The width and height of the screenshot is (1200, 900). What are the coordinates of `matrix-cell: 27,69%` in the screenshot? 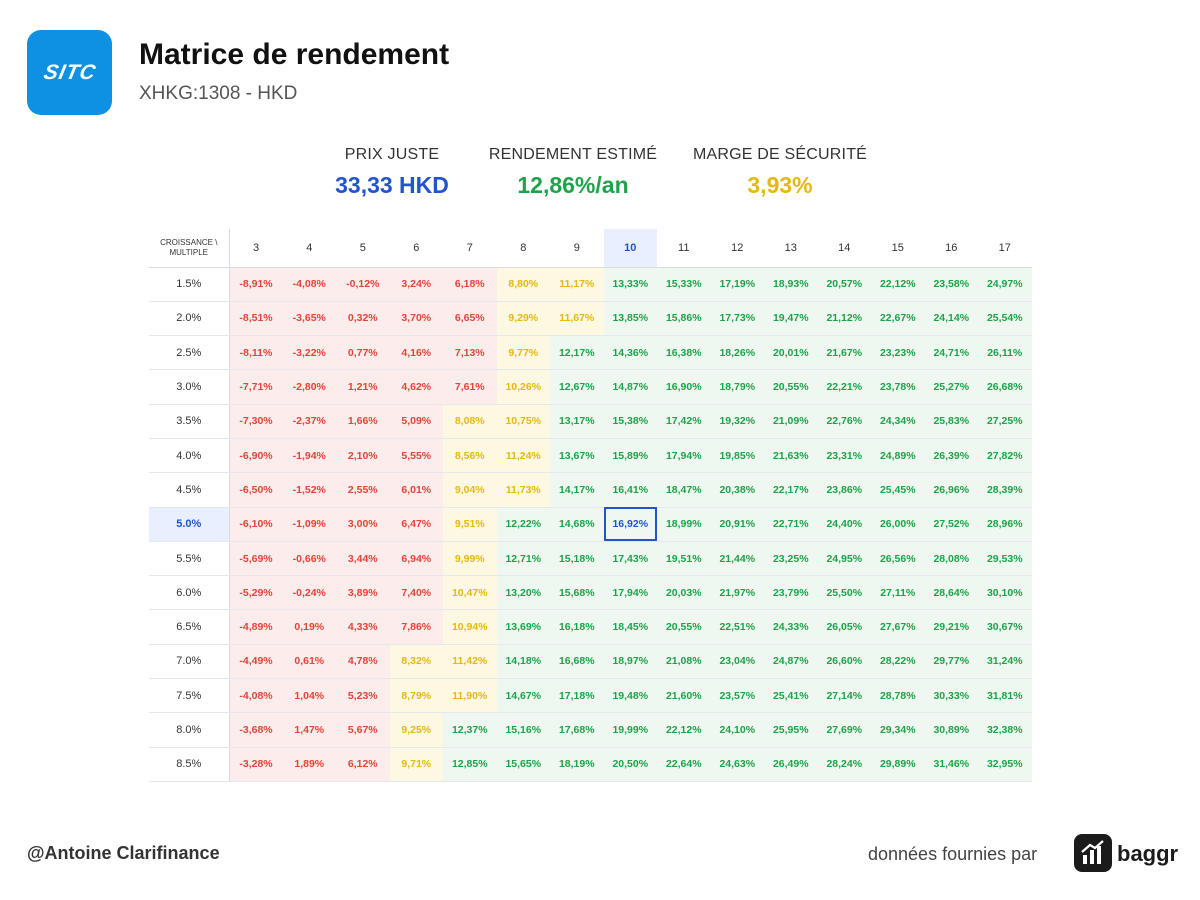 It's located at (844, 730).